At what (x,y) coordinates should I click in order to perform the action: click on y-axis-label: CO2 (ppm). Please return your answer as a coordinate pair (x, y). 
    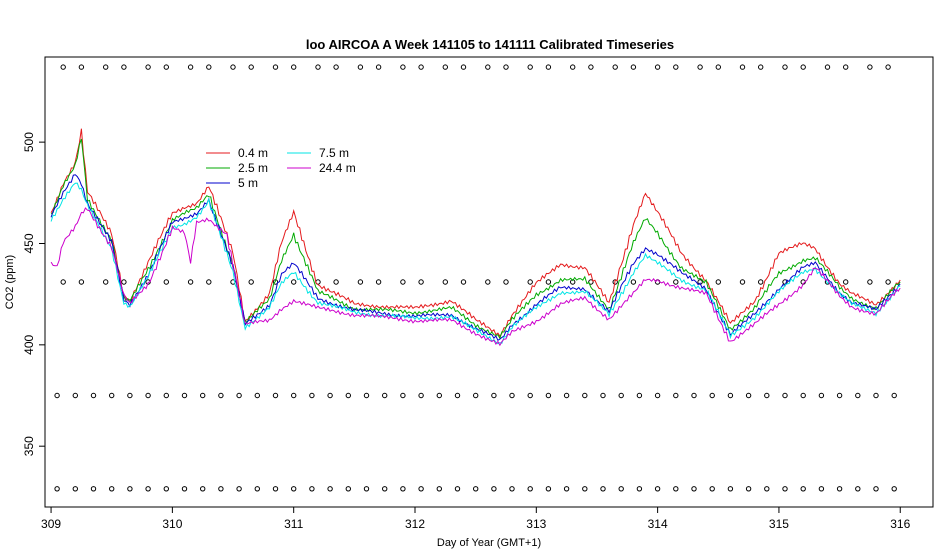
    Looking at the image, I should click on (10, 282).